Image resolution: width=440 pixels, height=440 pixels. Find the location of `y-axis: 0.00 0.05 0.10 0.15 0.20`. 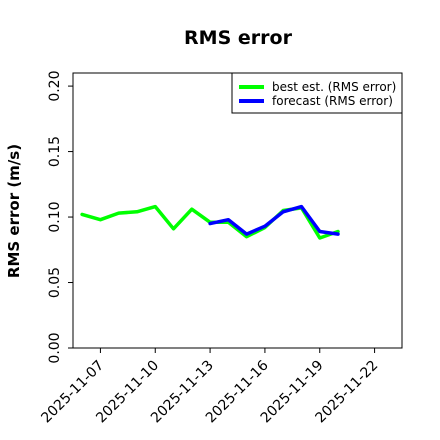

y-axis: 0.00 0.05 0.10 0.15 0.20 is located at coordinates (60, 217).